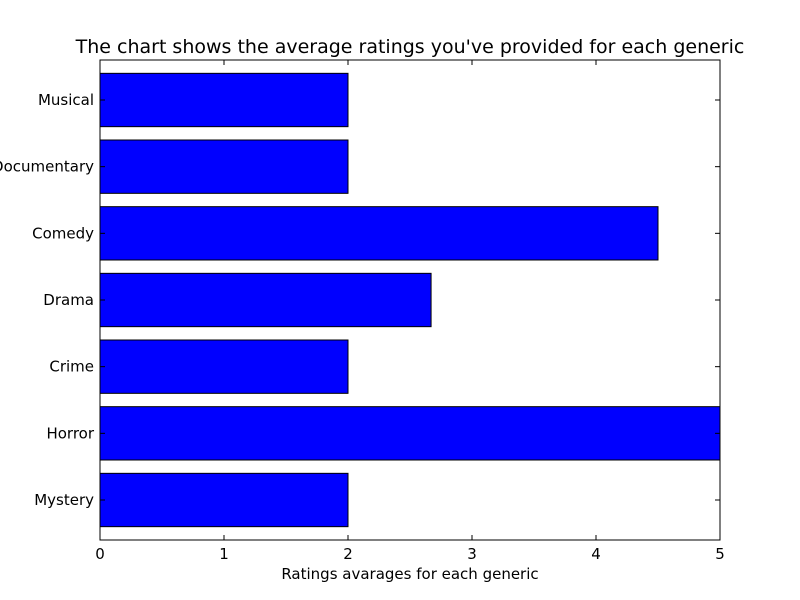 Image resolution: width=800 pixels, height=600 pixels. I want to click on x-axis-label: Ratings avarages for each generic, so click(409, 574).